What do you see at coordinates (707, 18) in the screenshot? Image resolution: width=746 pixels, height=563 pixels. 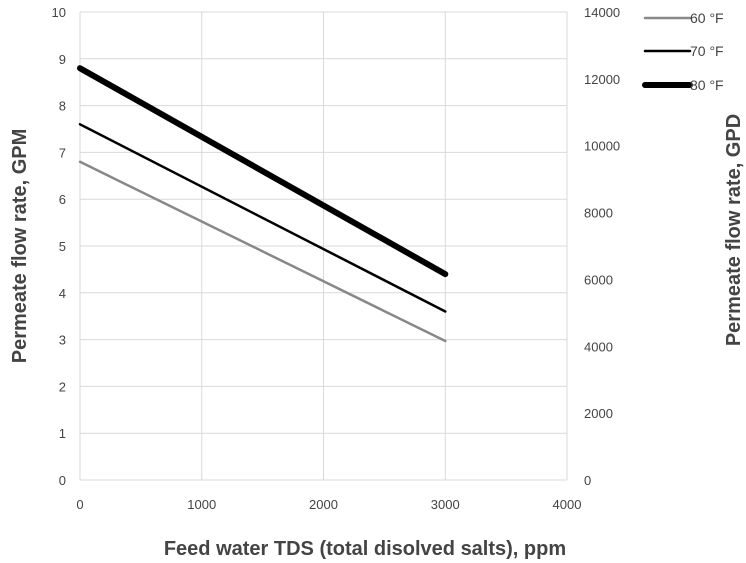 I see `legend-label-0: 60 °F` at bounding box center [707, 18].